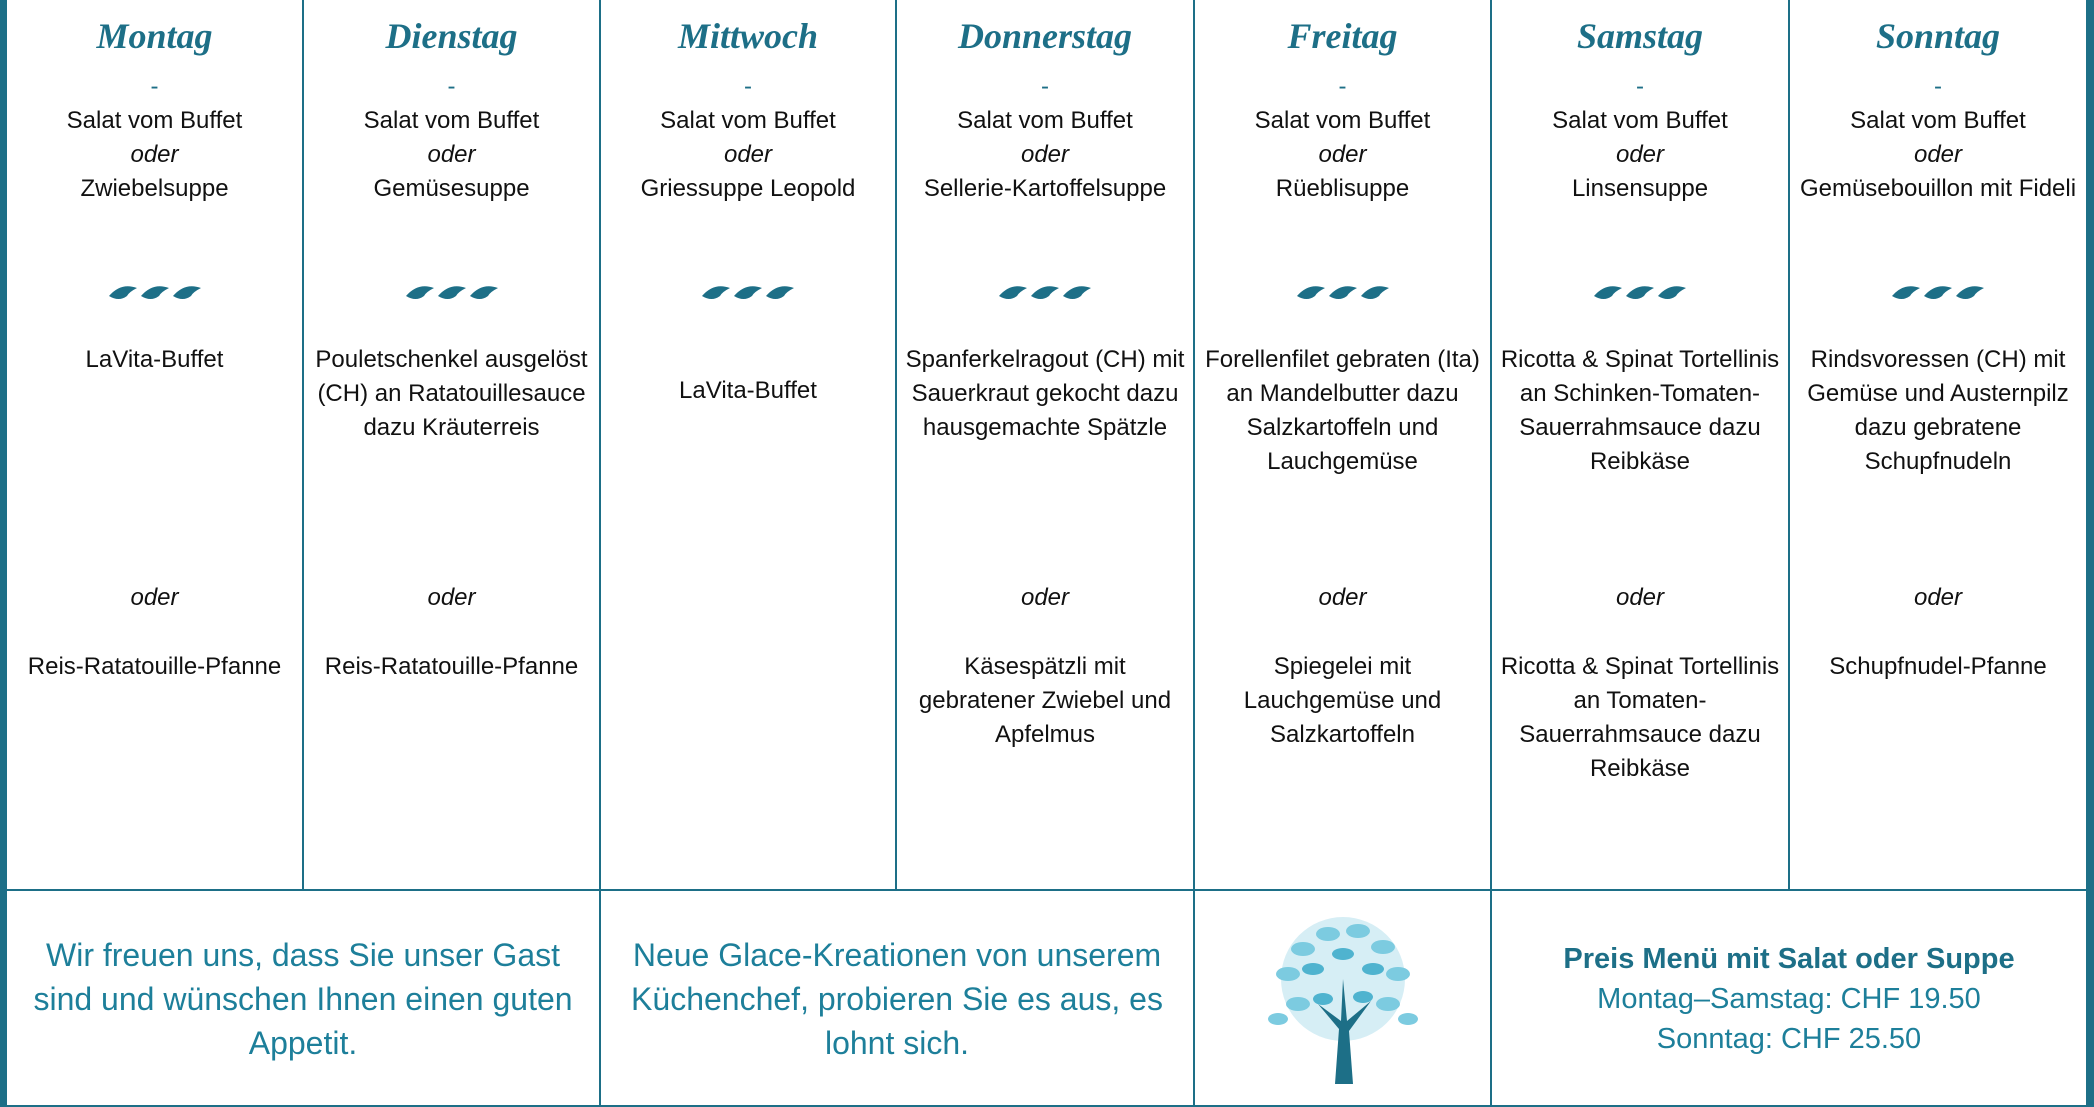  What do you see at coordinates (1342, 188) in the screenshot?
I see `starter-item: Rüeblisuppe` at bounding box center [1342, 188].